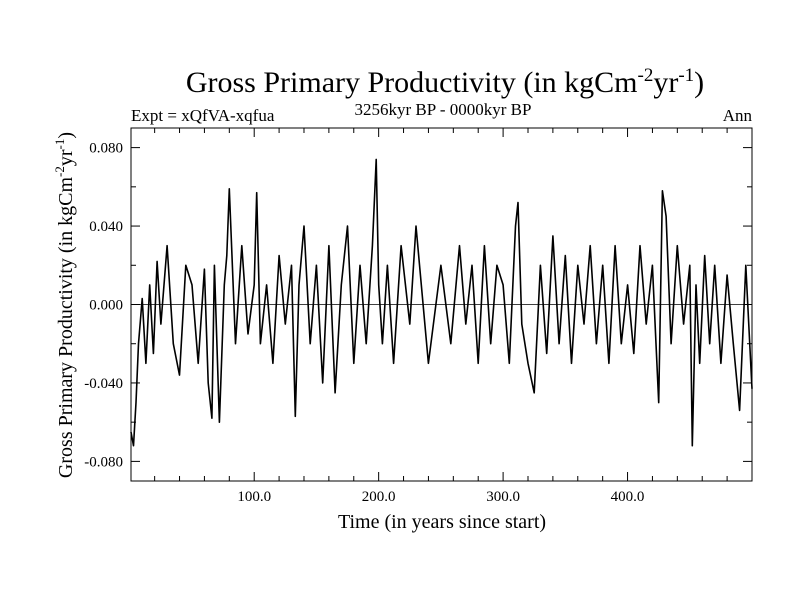 The width and height of the screenshot is (800, 600). Describe the element at coordinates (254, 497) in the screenshot. I see `x-tick-label: 100.0` at that location.